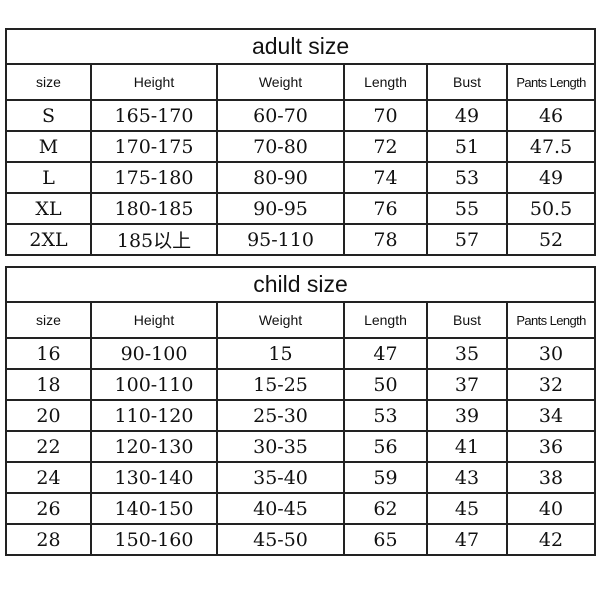 This screenshot has width=600, height=600. I want to click on table-cell: 45-50, so click(280, 539).